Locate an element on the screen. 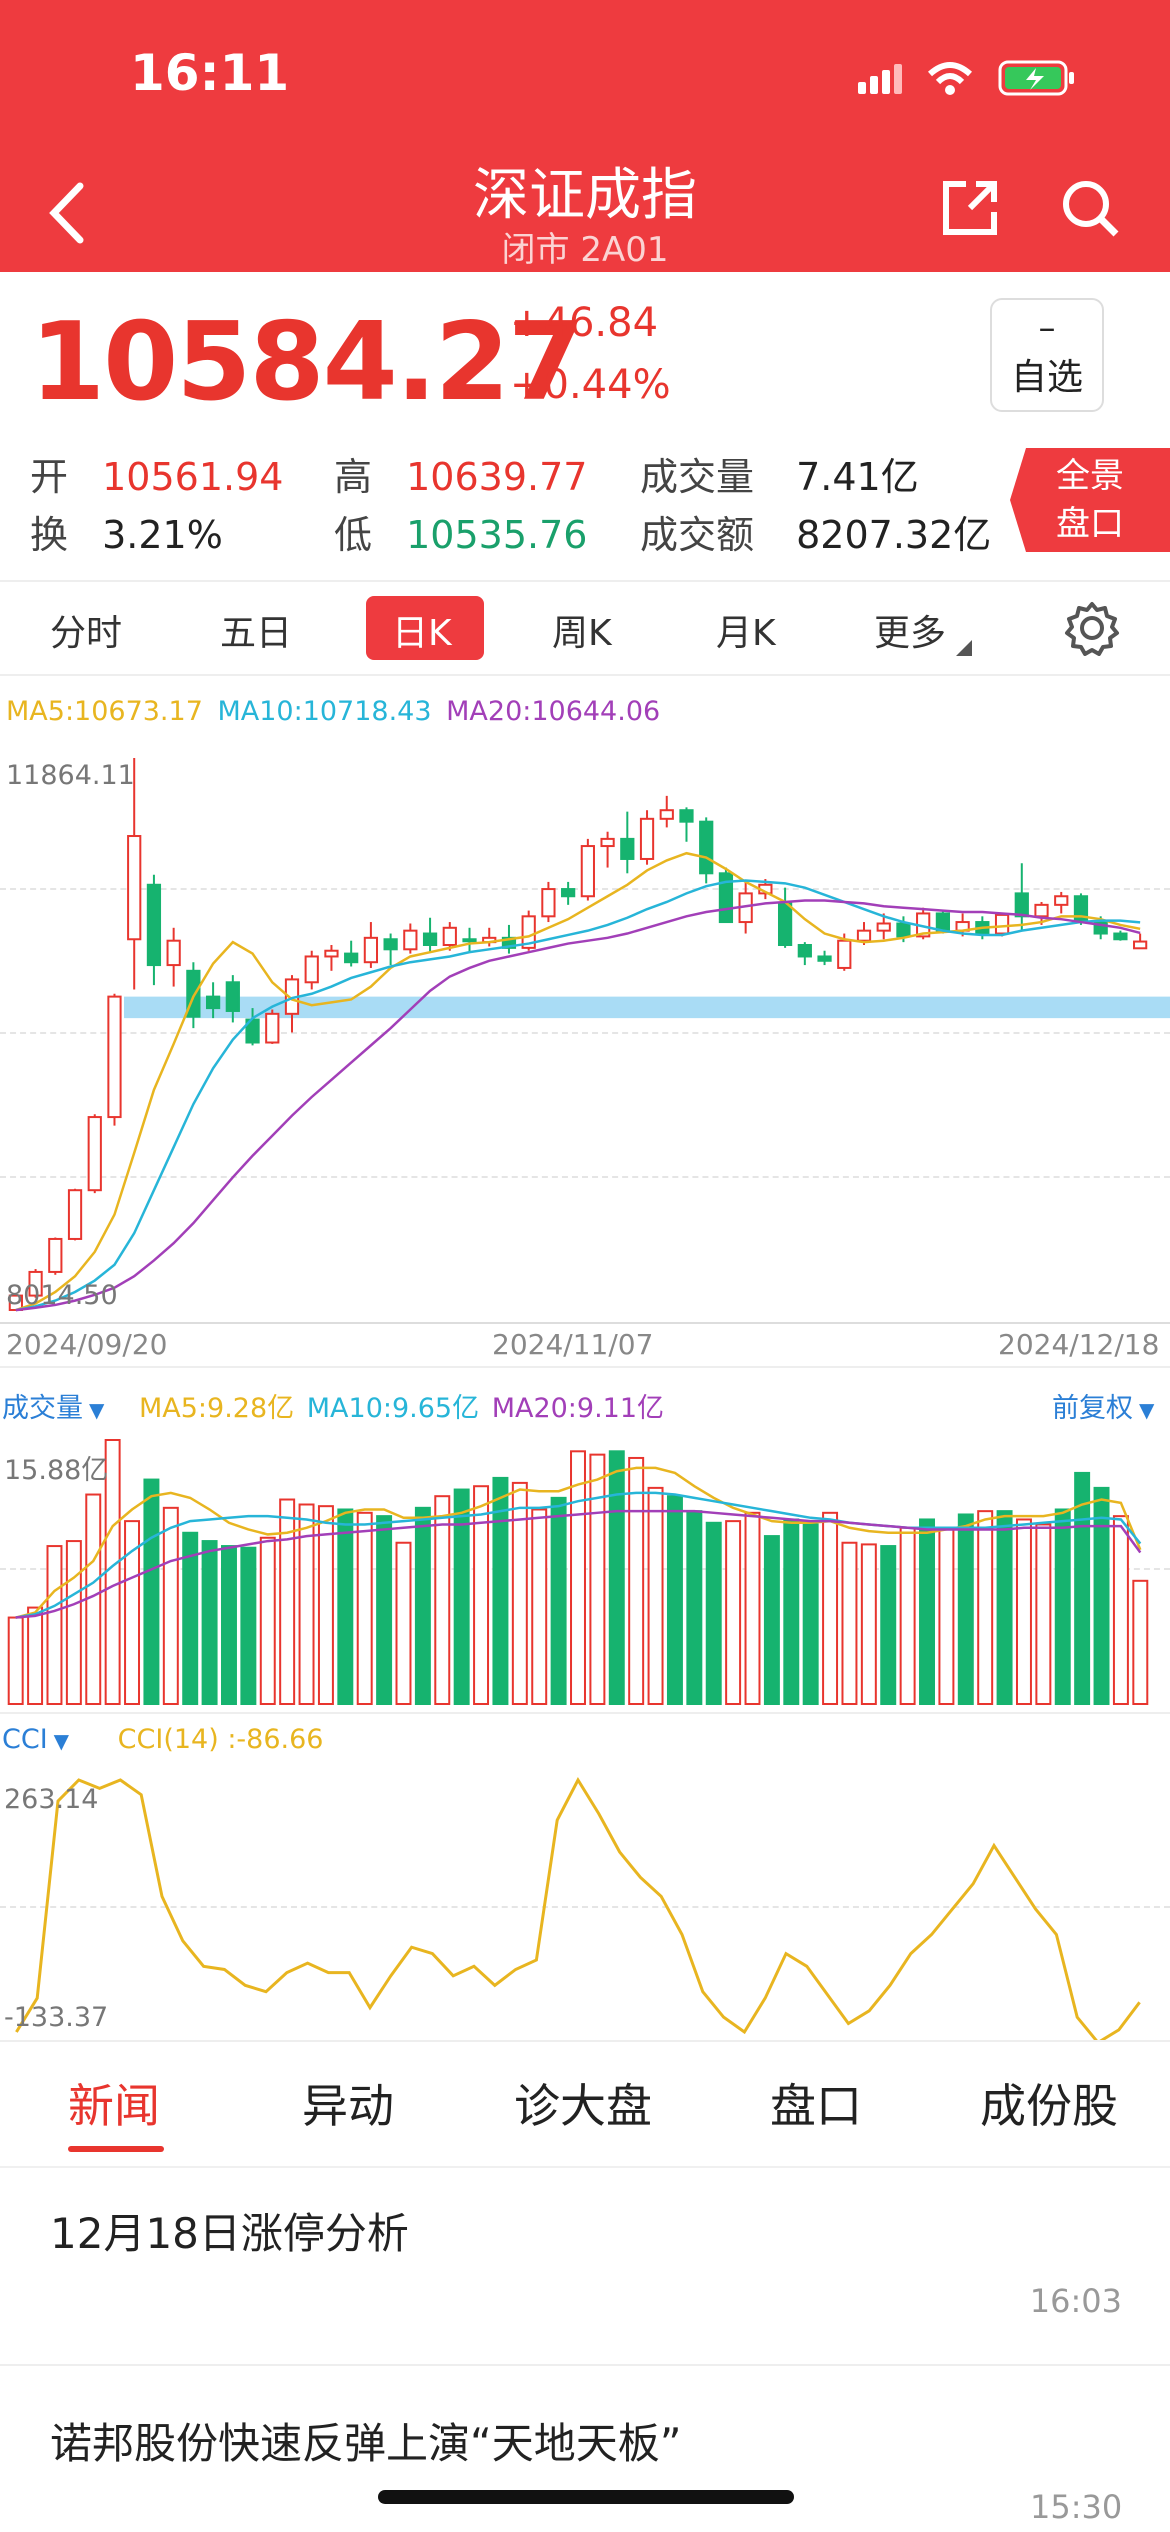  open-row: 开 10561.94 is located at coordinates (156, 473).